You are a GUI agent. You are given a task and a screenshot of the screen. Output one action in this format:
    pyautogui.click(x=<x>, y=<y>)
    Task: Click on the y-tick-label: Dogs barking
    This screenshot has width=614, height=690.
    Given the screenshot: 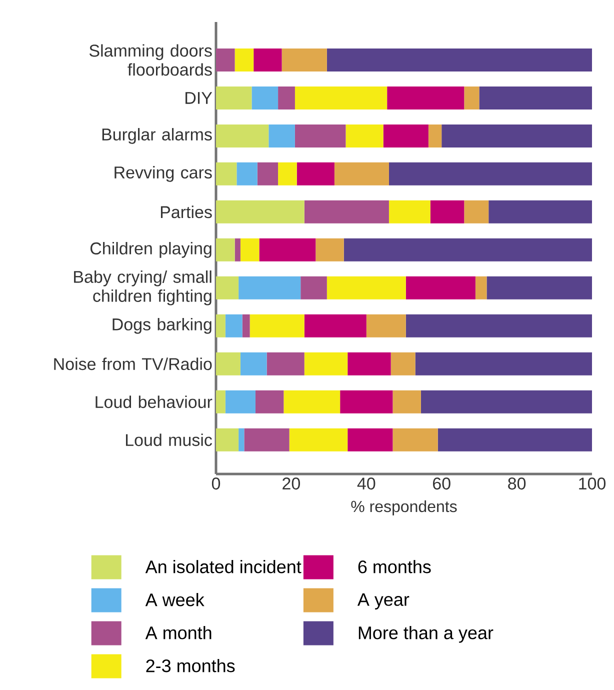 What is the action you would take?
    pyautogui.click(x=162, y=326)
    